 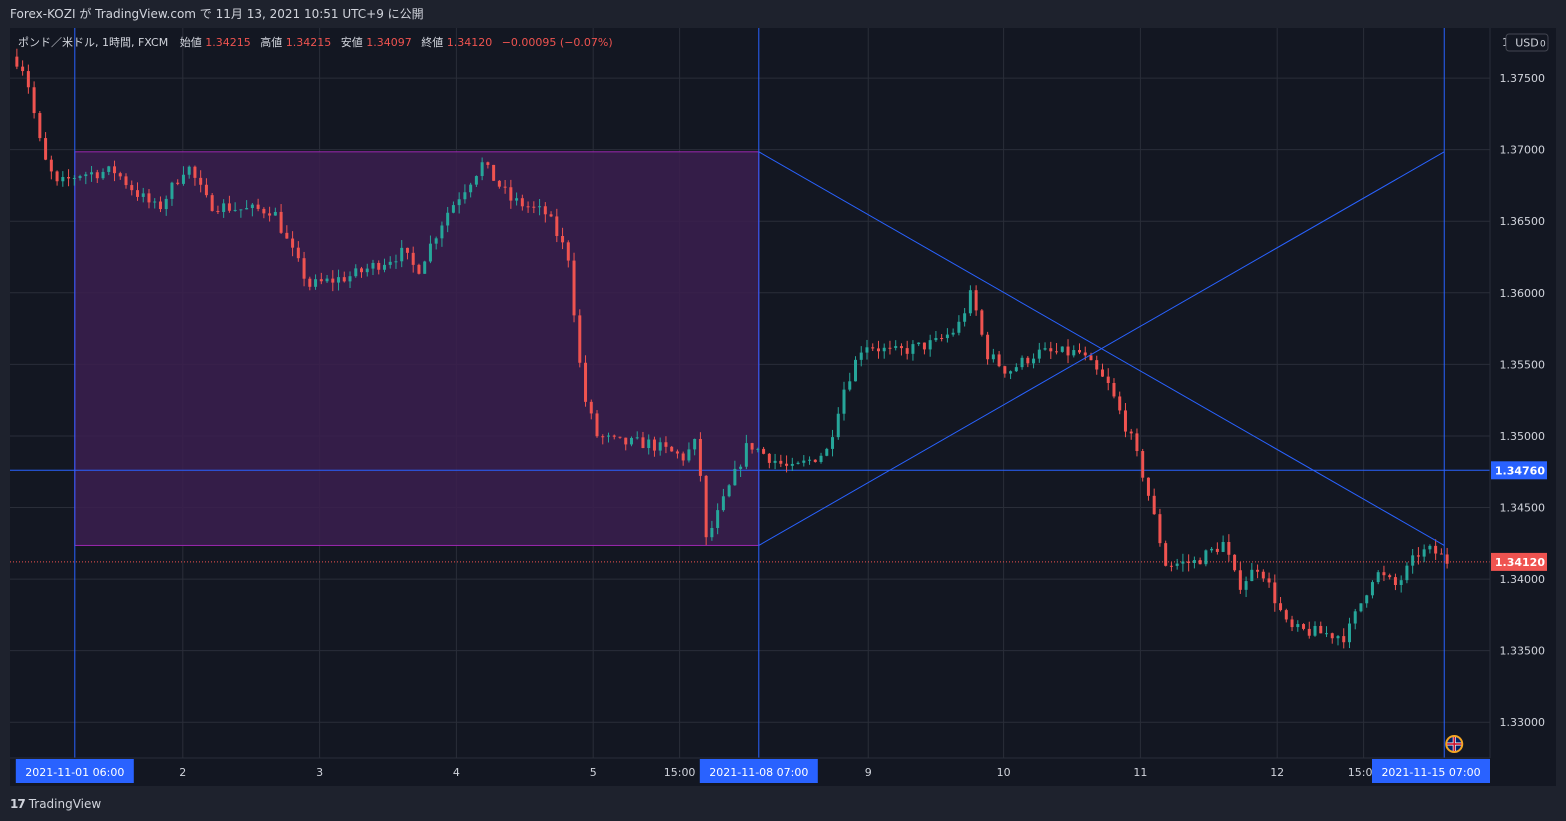 I want to click on legend-low-value: 1.34097, so click(x=389, y=42).